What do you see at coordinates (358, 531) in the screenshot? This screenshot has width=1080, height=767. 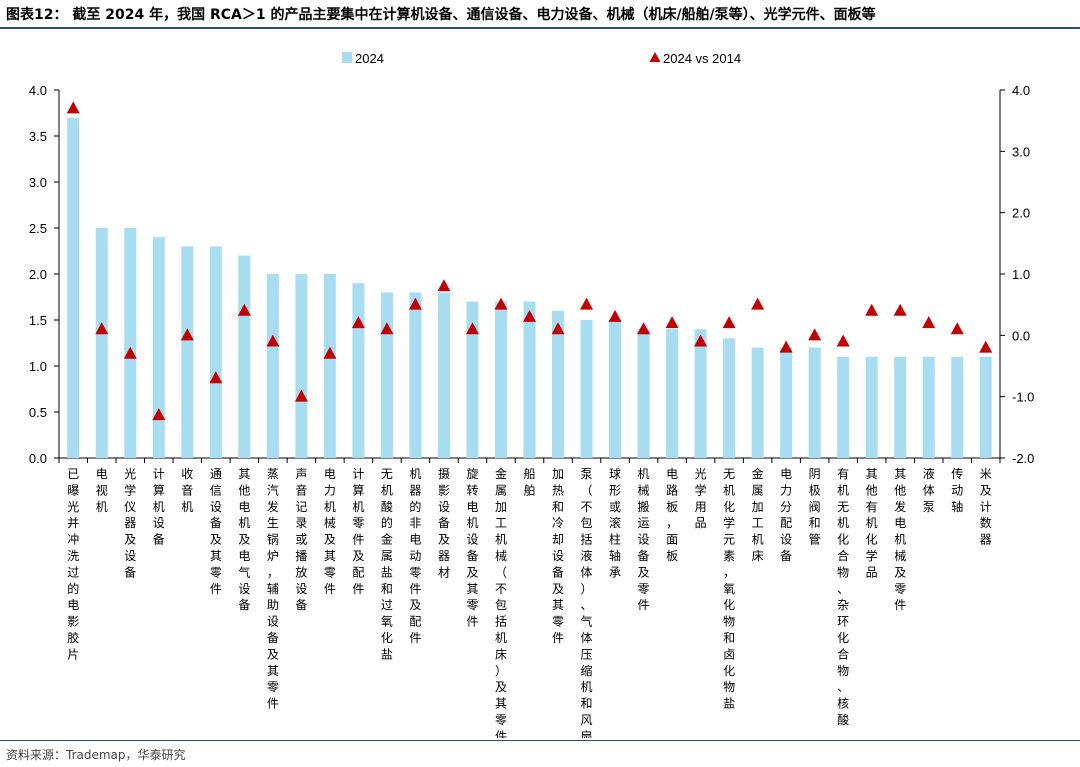 I see `category-label: 计算机零件及配件` at bounding box center [358, 531].